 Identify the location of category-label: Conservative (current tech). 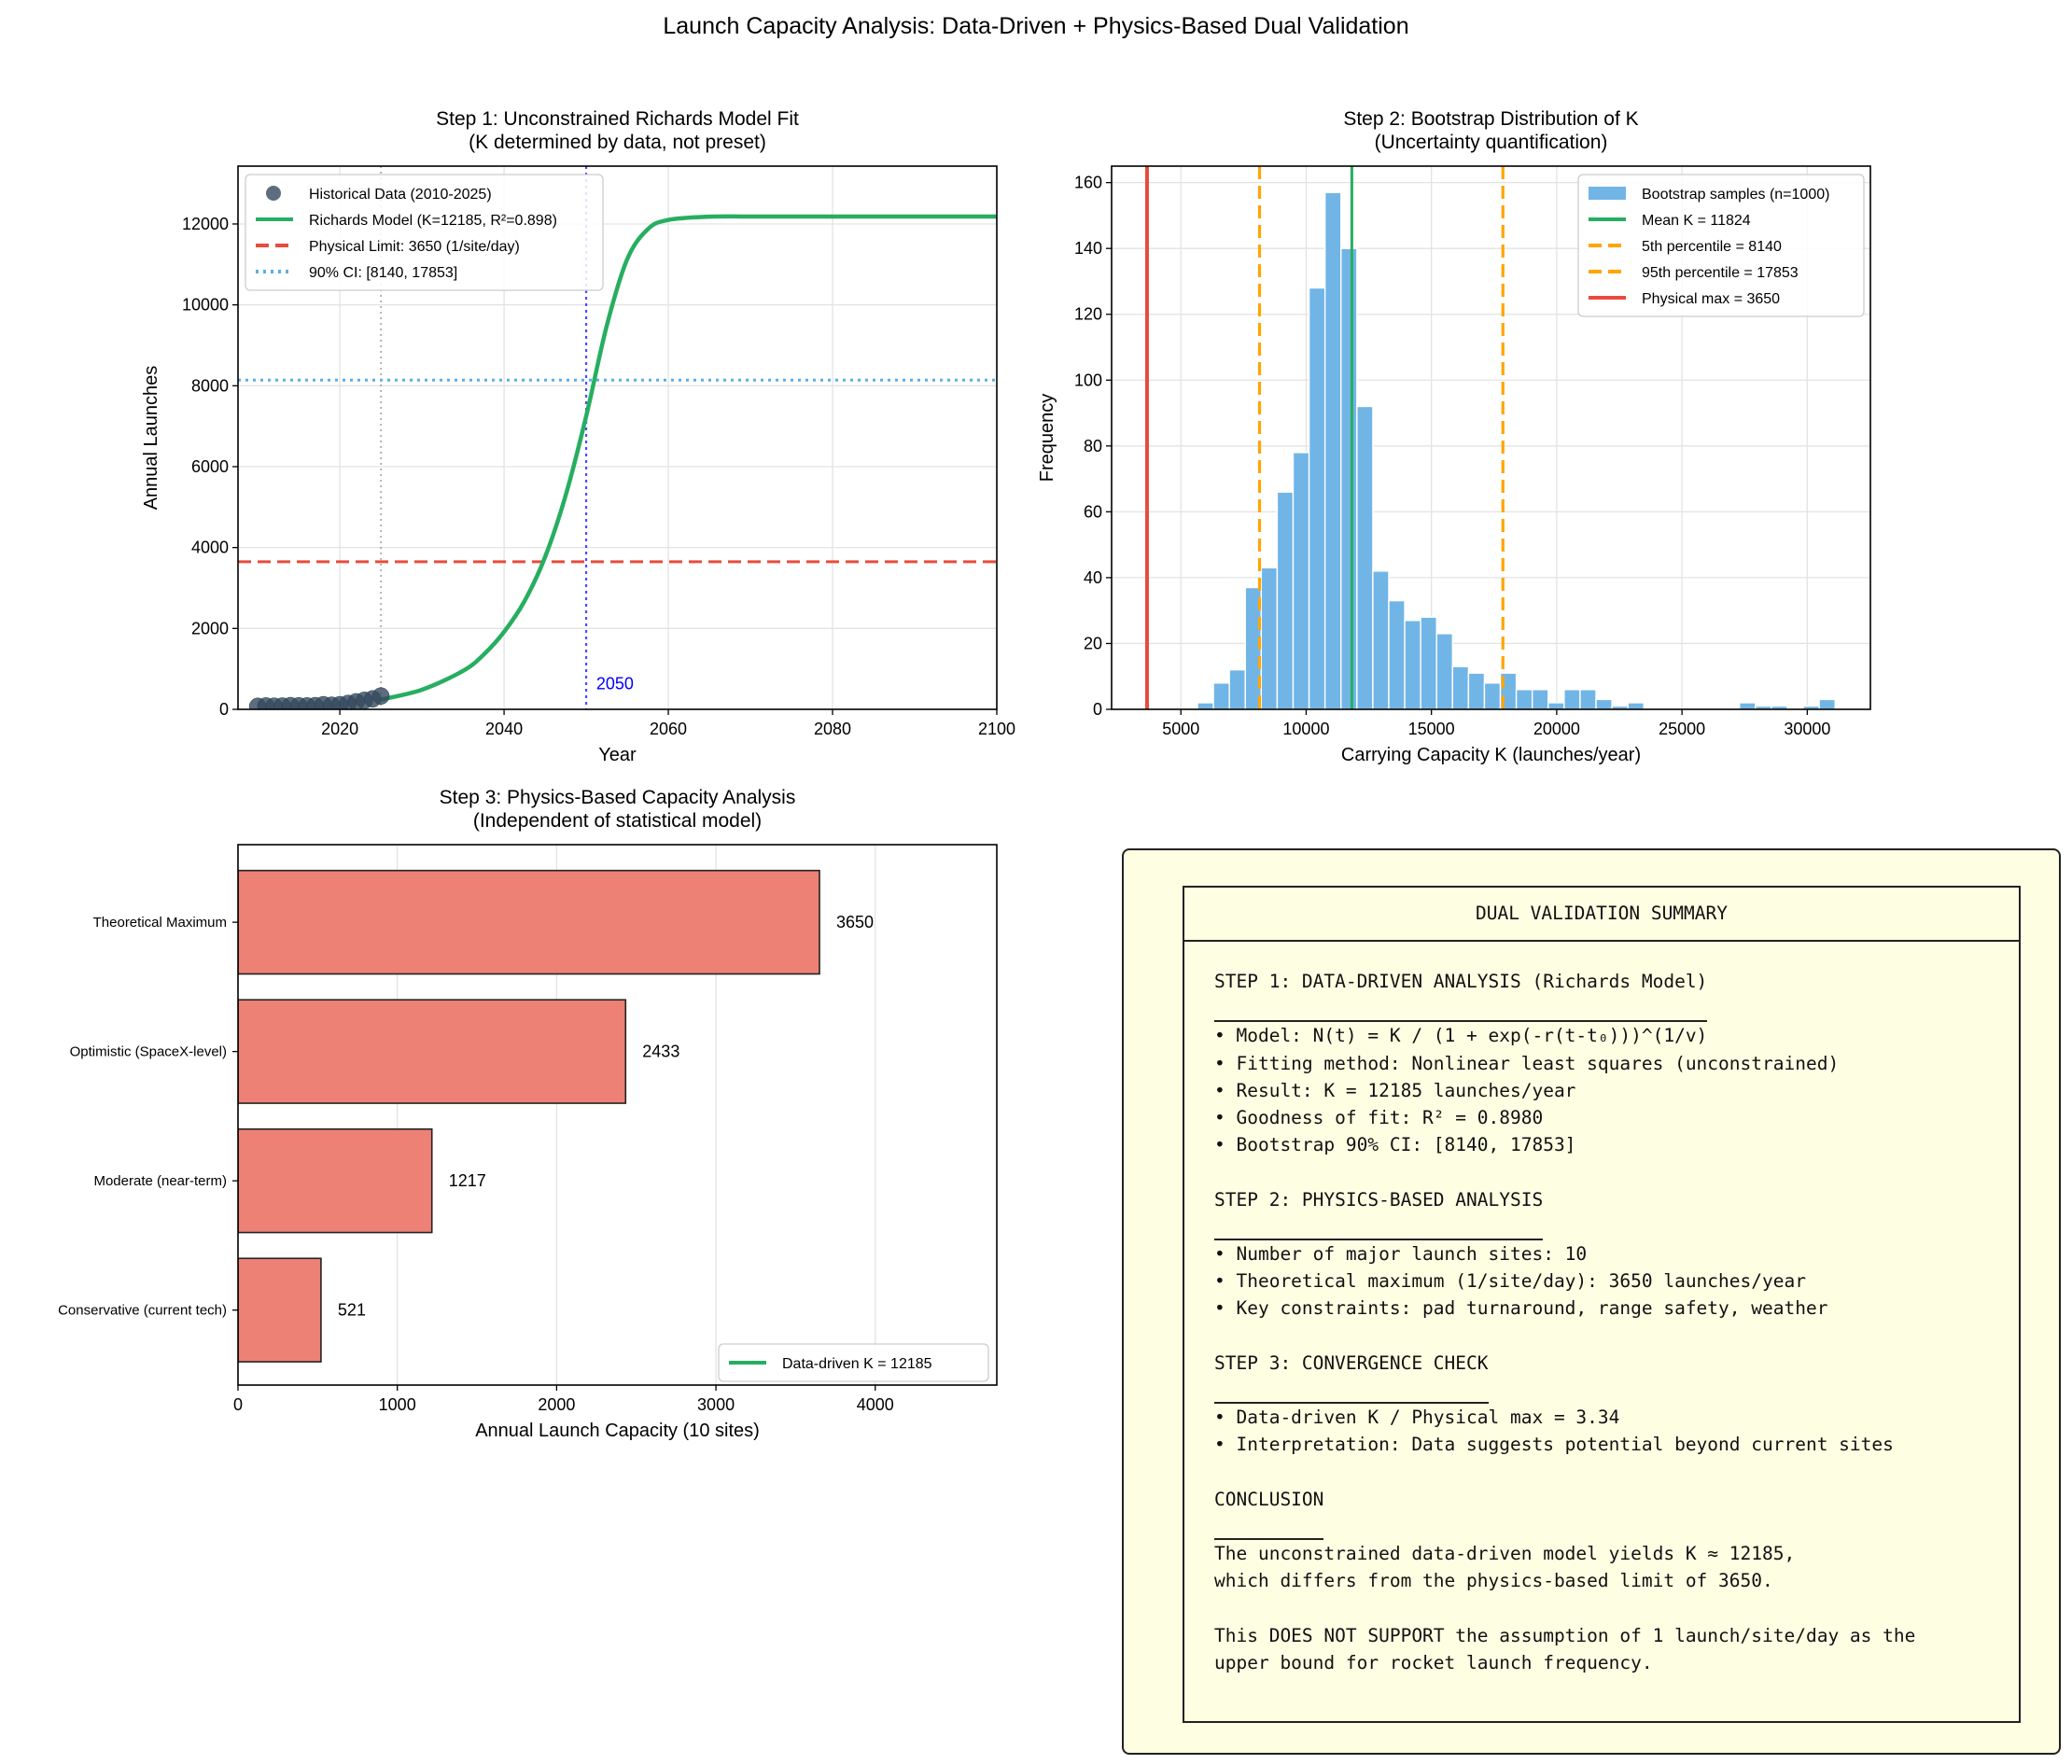
(142, 1311).